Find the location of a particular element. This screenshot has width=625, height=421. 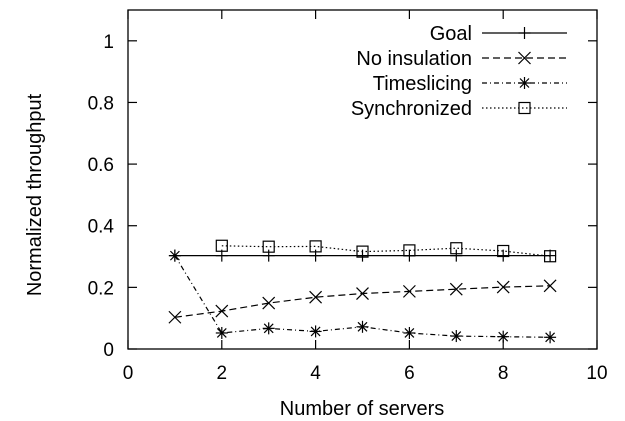

legend: Goal No insulation Timeslicing Synchronized is located at coordinates (459, 71).